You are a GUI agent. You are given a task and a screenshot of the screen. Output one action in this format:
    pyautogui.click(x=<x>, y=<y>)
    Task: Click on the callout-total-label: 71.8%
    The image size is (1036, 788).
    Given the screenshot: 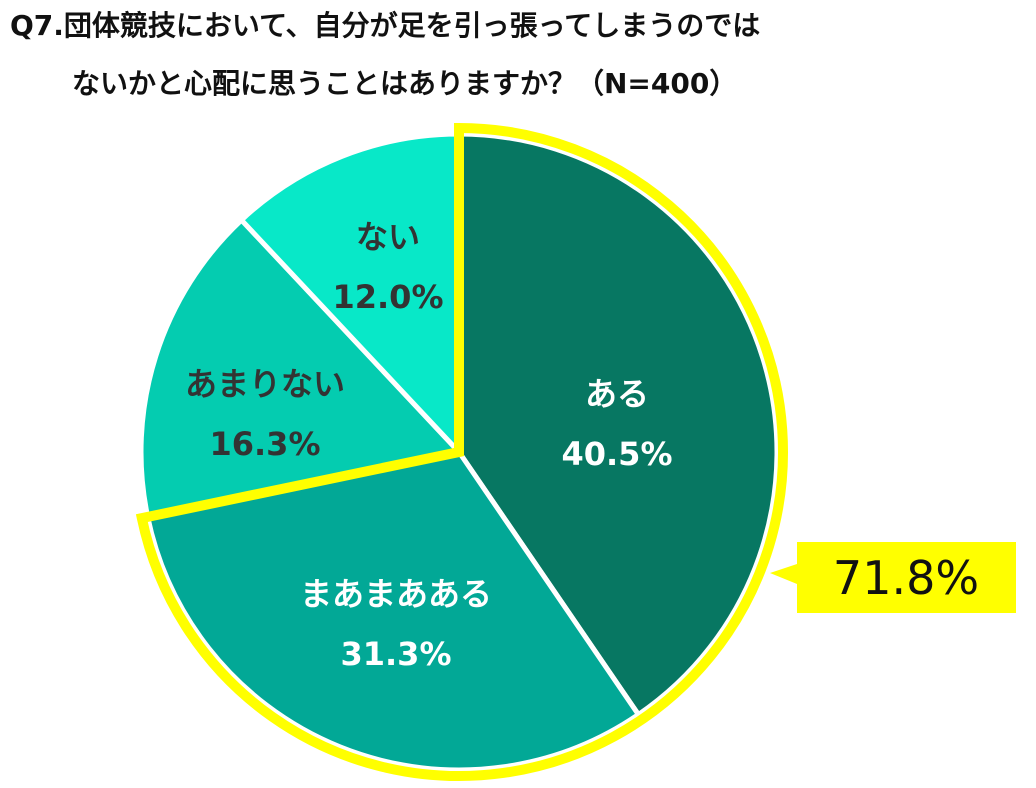 What is the action you would take?
    pyautogui.click(x=906, y=578)
    